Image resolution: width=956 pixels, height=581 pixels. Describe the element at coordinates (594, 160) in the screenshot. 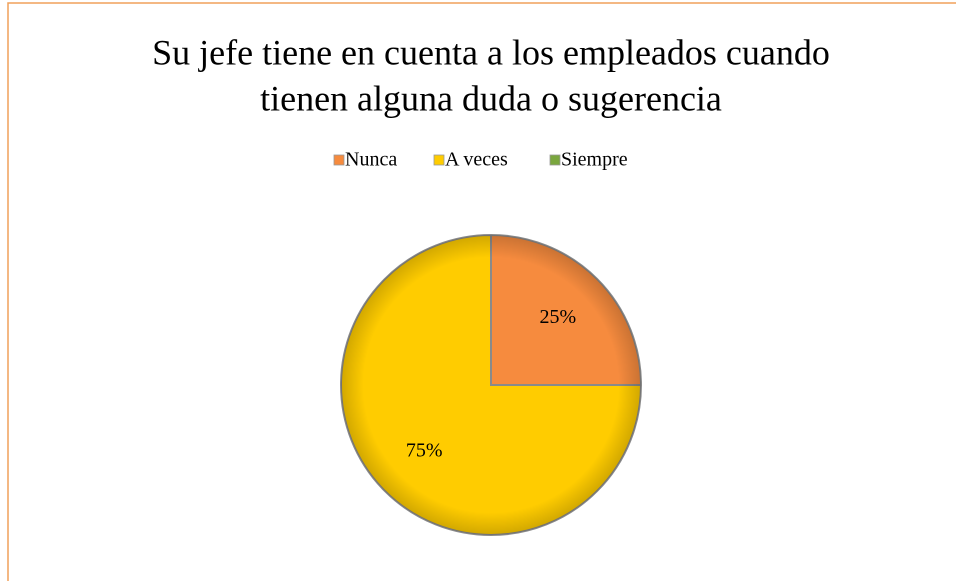

I see `legend-label: Siempre` at that location.